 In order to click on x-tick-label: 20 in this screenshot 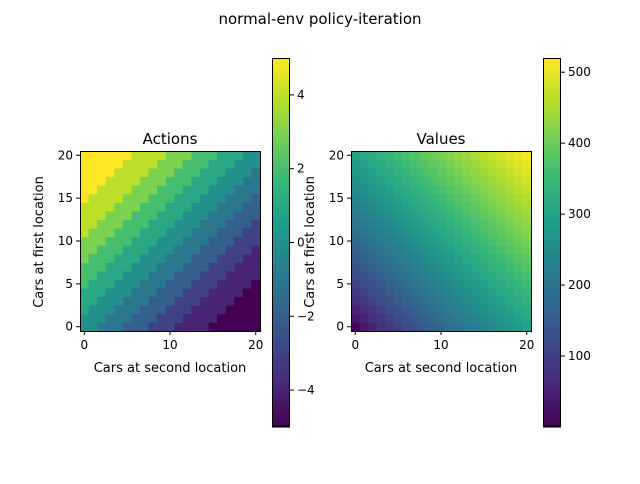, I will do `click(255, 345)`.